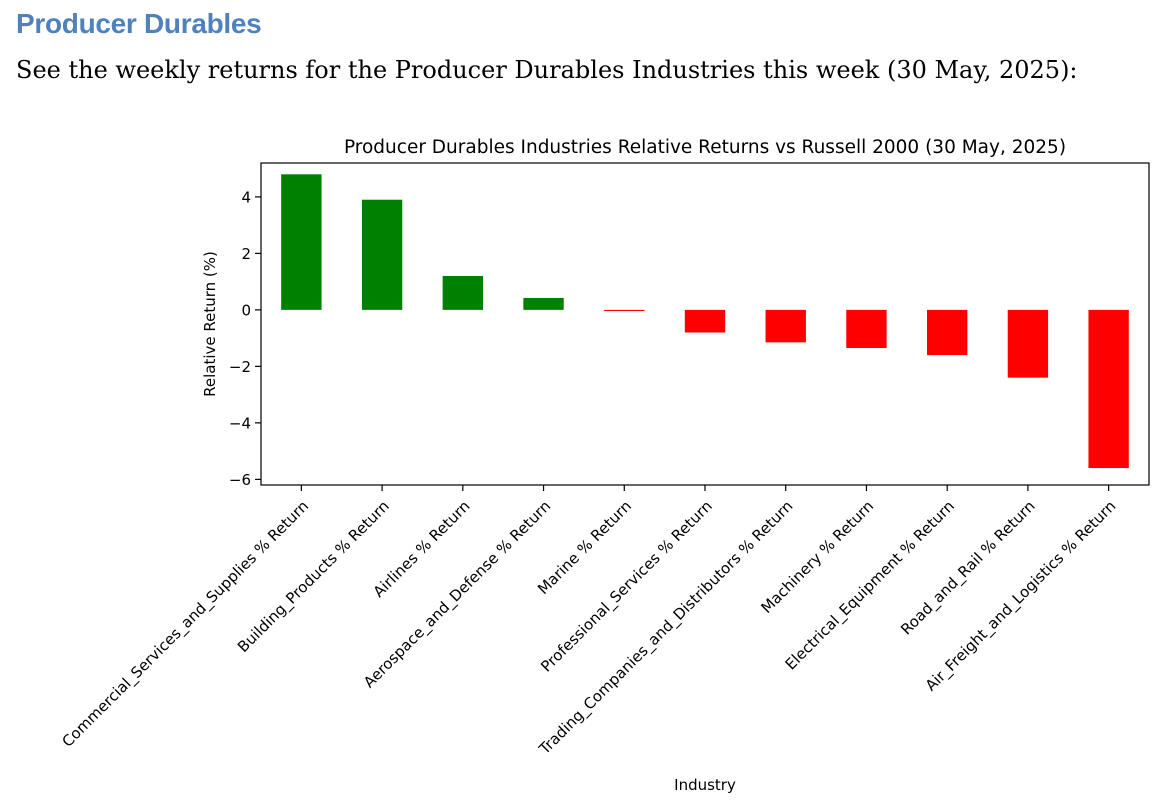  What do you see at coordinates (968, 568) in the screenshot?
I see `x-tick-label: Road_and_Rail % Return` at bounding box center [968, 568].